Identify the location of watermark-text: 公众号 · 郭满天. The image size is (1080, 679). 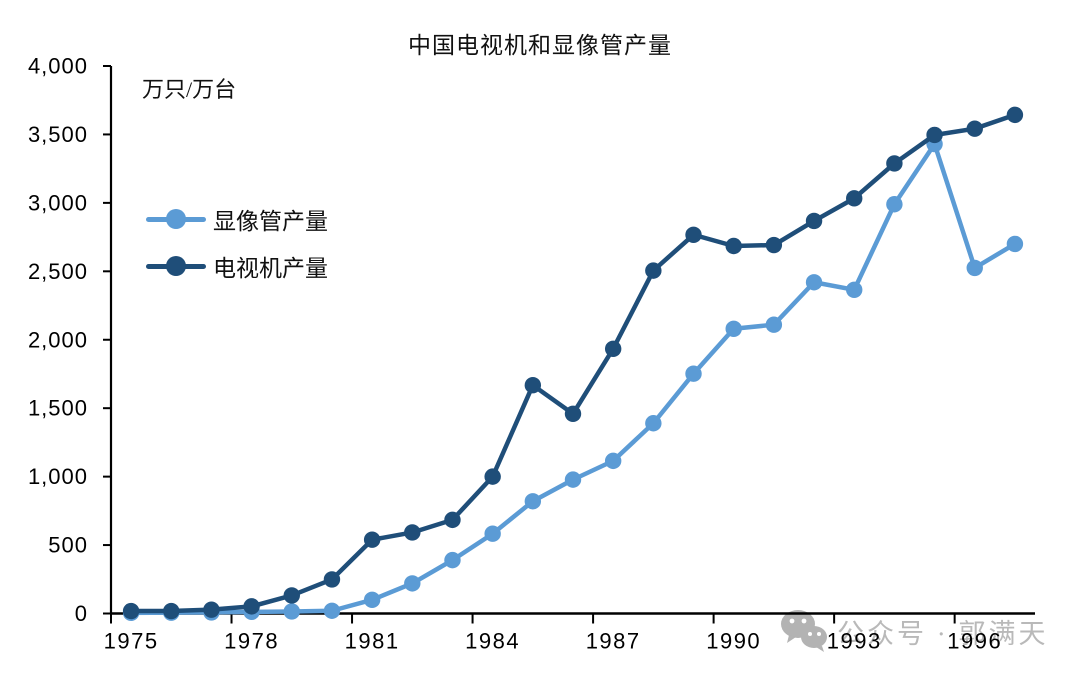
(943, 633).